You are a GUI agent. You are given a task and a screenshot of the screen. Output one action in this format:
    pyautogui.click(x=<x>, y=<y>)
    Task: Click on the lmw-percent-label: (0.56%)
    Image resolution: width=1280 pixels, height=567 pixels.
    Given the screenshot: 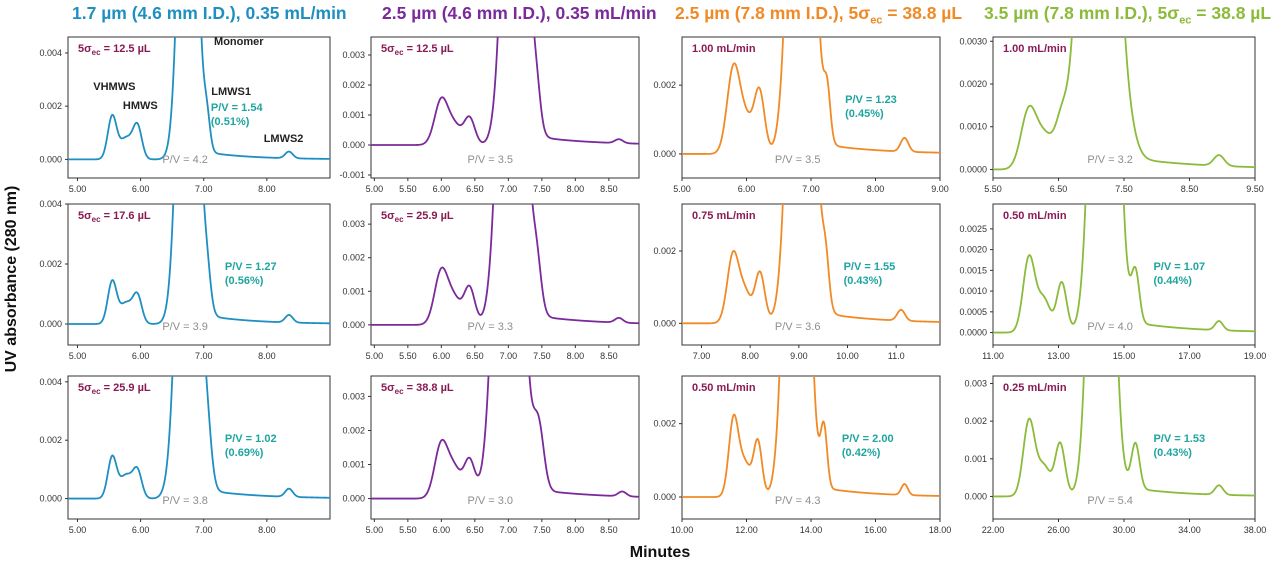 What is the action you would take?
    pyautogui.click(x=244, y=281)
    